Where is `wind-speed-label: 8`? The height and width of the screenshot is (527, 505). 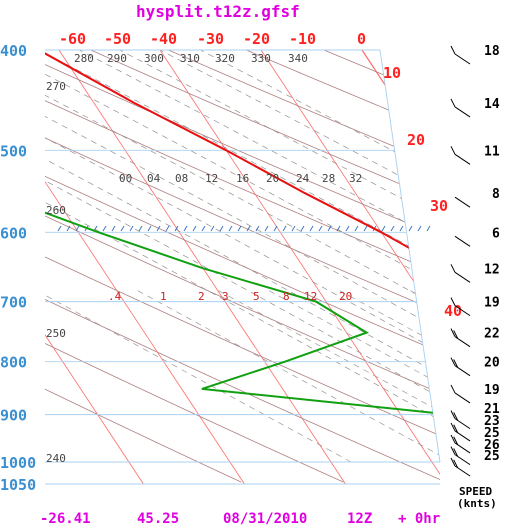 wind-speed-label: 8 is located at coordinates (496, 194).